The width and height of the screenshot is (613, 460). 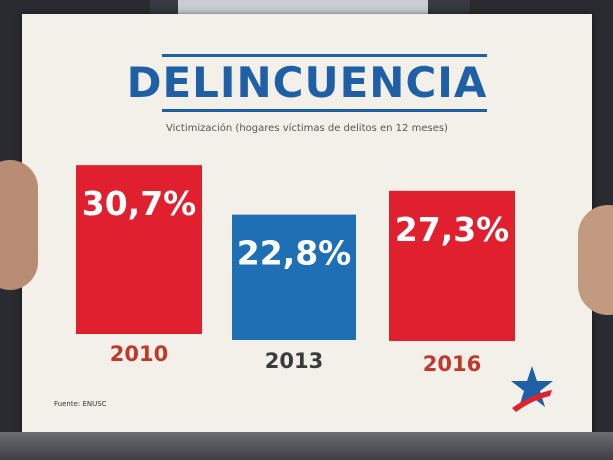 What do you see at coordinates (139, 354) in the screenshot?
I see `category-label: 2010` at bounding box center [139, 354].